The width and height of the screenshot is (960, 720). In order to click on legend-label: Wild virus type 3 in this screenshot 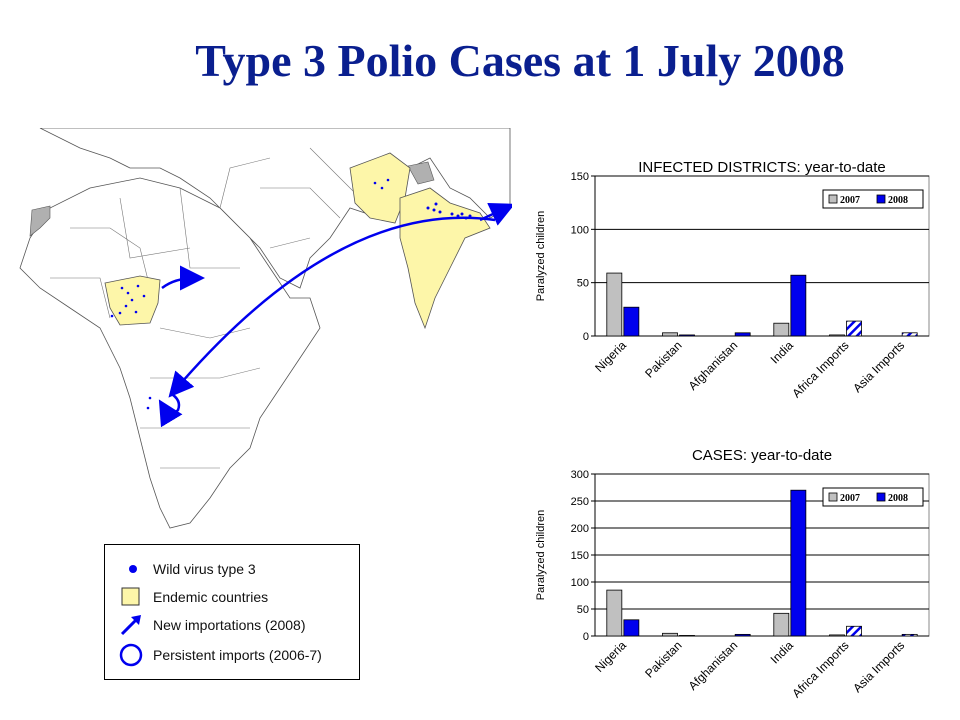, I will do `click(204, 569)`.